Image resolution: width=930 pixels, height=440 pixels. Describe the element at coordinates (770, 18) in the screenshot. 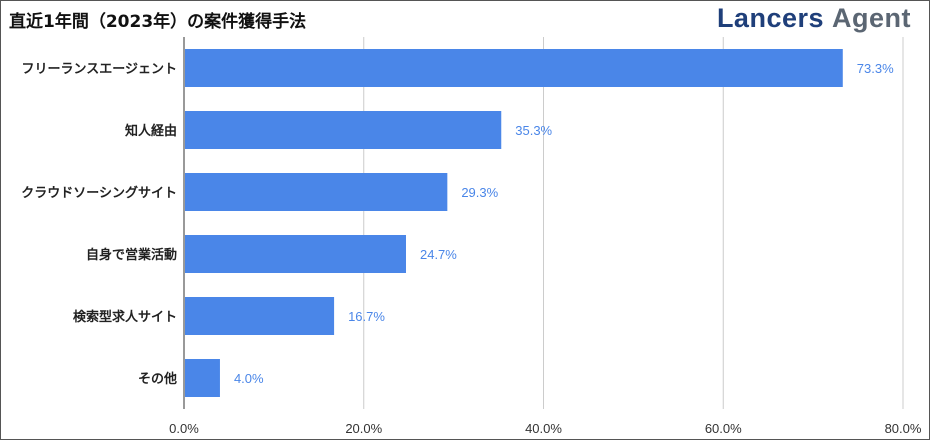

I see `logo-text-lancers: Lancers` at that location.